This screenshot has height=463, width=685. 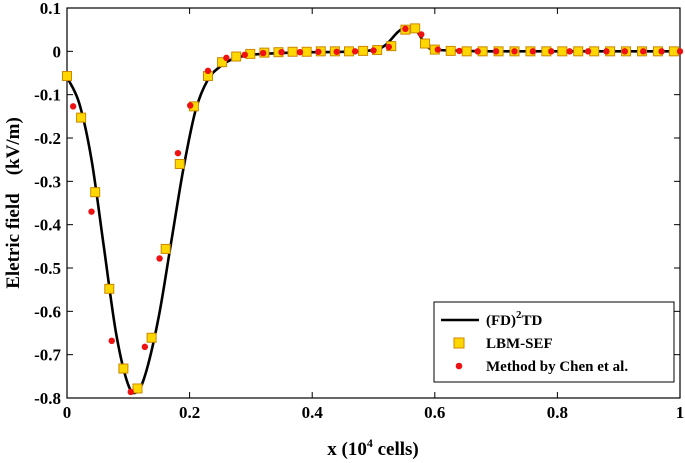 What do you see at coordinates (47, 181) in the screenshot?
I see `y-tick-label: -0.3` at bounding box center [47, 181].